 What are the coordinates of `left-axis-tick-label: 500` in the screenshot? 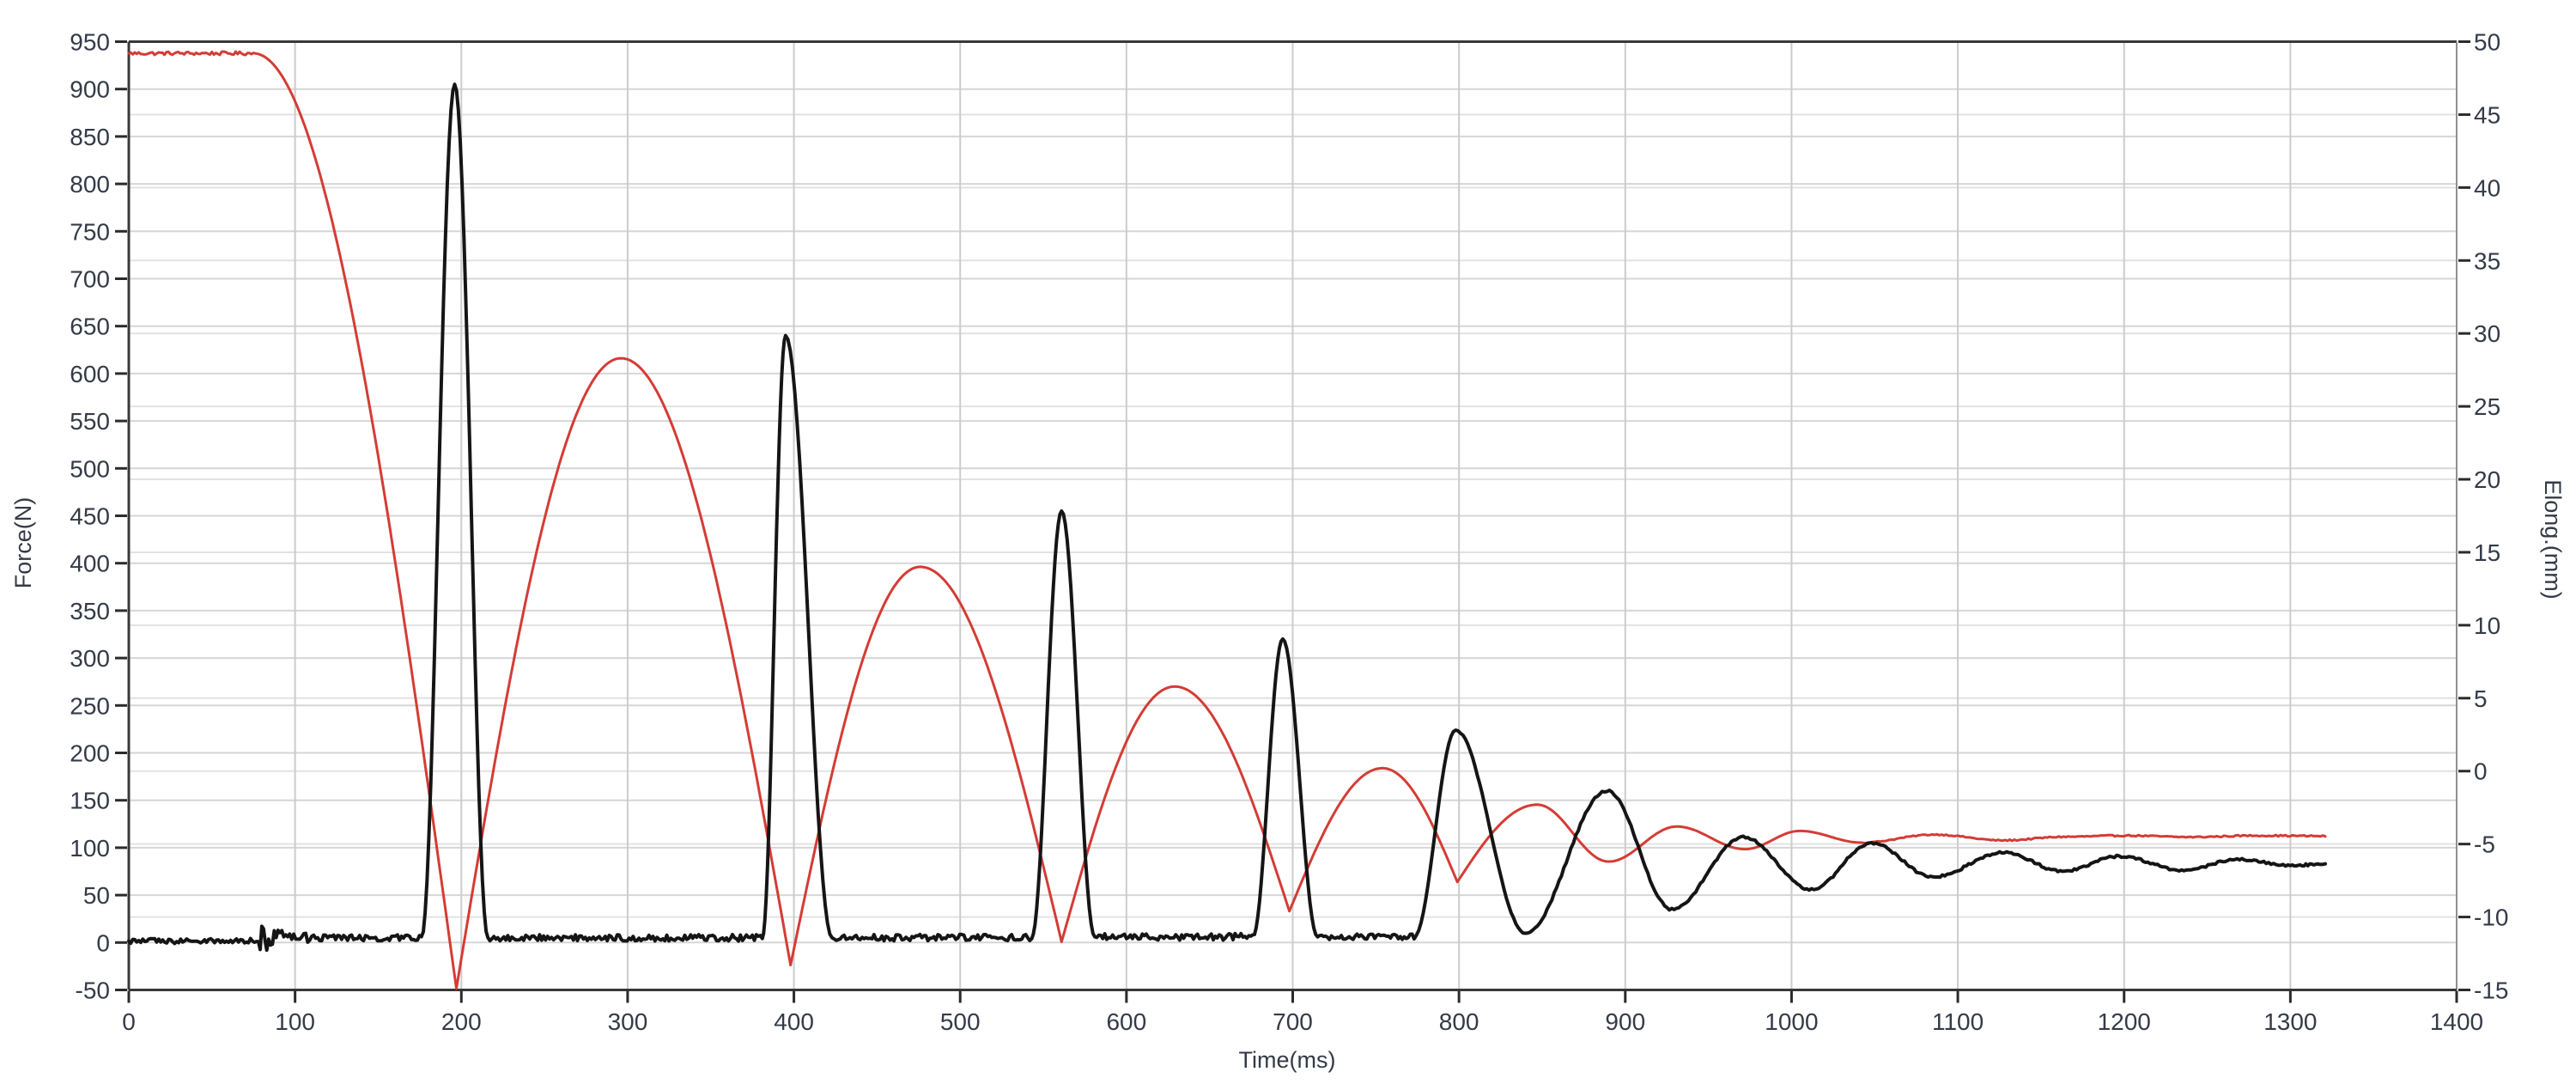 It's located at (90, 469).